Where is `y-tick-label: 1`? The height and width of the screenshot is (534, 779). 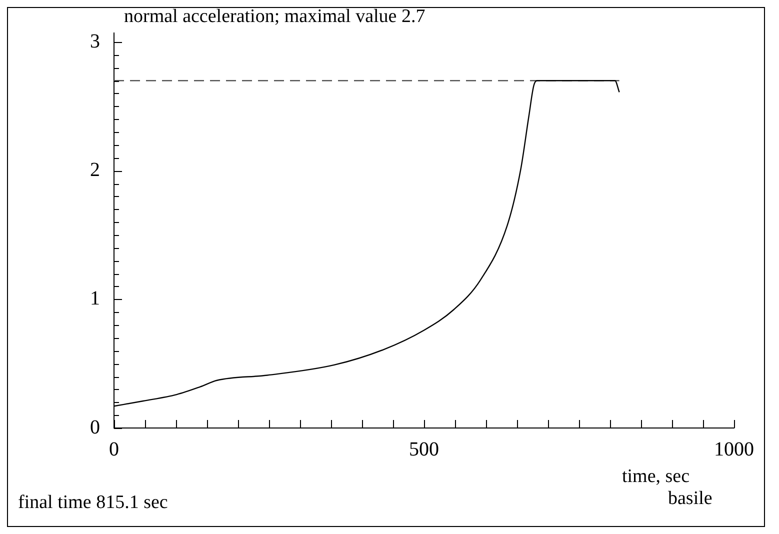
y-tick-label: 1 is located at coordinates (95, 299).